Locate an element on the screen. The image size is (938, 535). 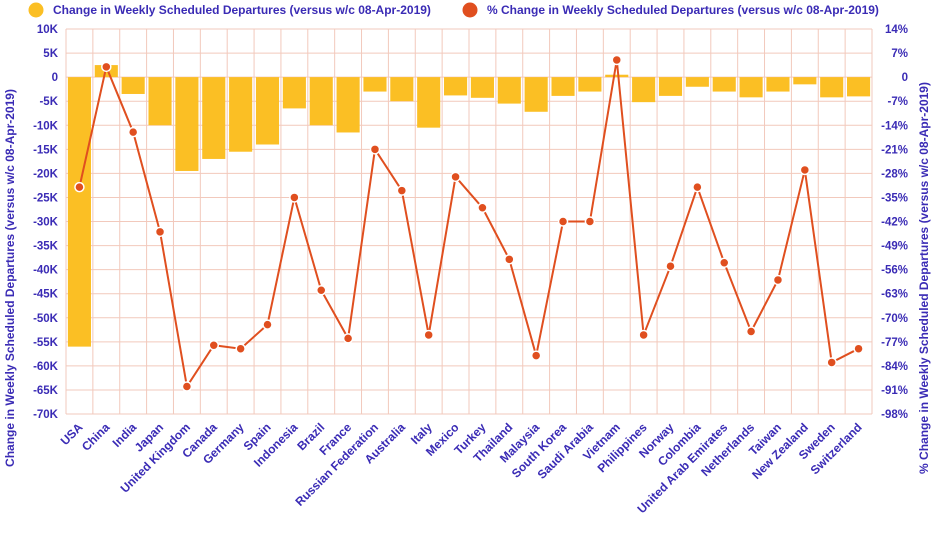
bar-saudi-arabia is located at coordinates (590, 84).